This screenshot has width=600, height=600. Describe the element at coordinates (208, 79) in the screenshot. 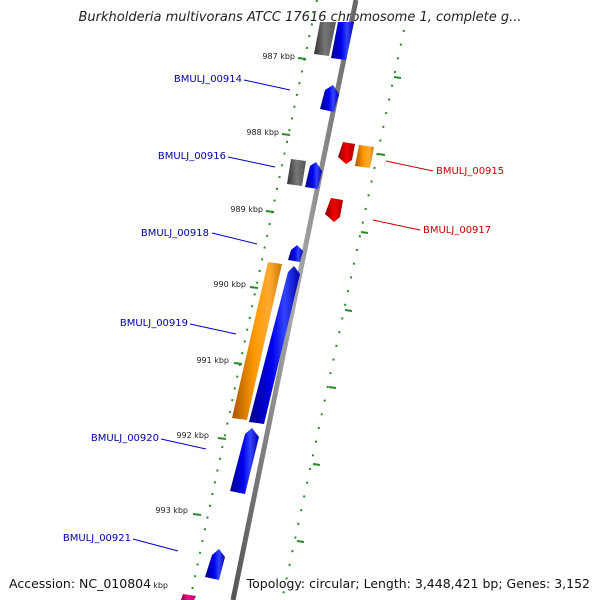

I see `gene-label-bmulj-00914: BMULJ_00914` at that location.